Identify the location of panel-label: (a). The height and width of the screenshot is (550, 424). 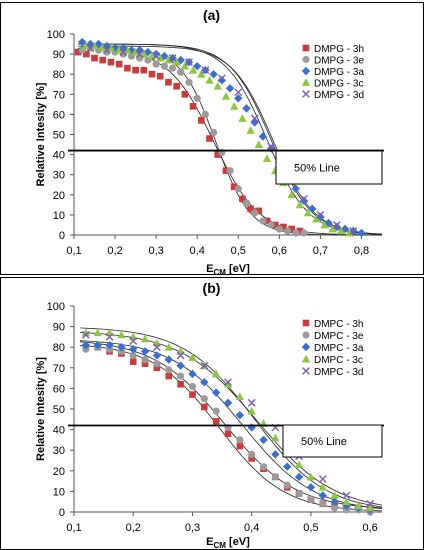
(211, 15).